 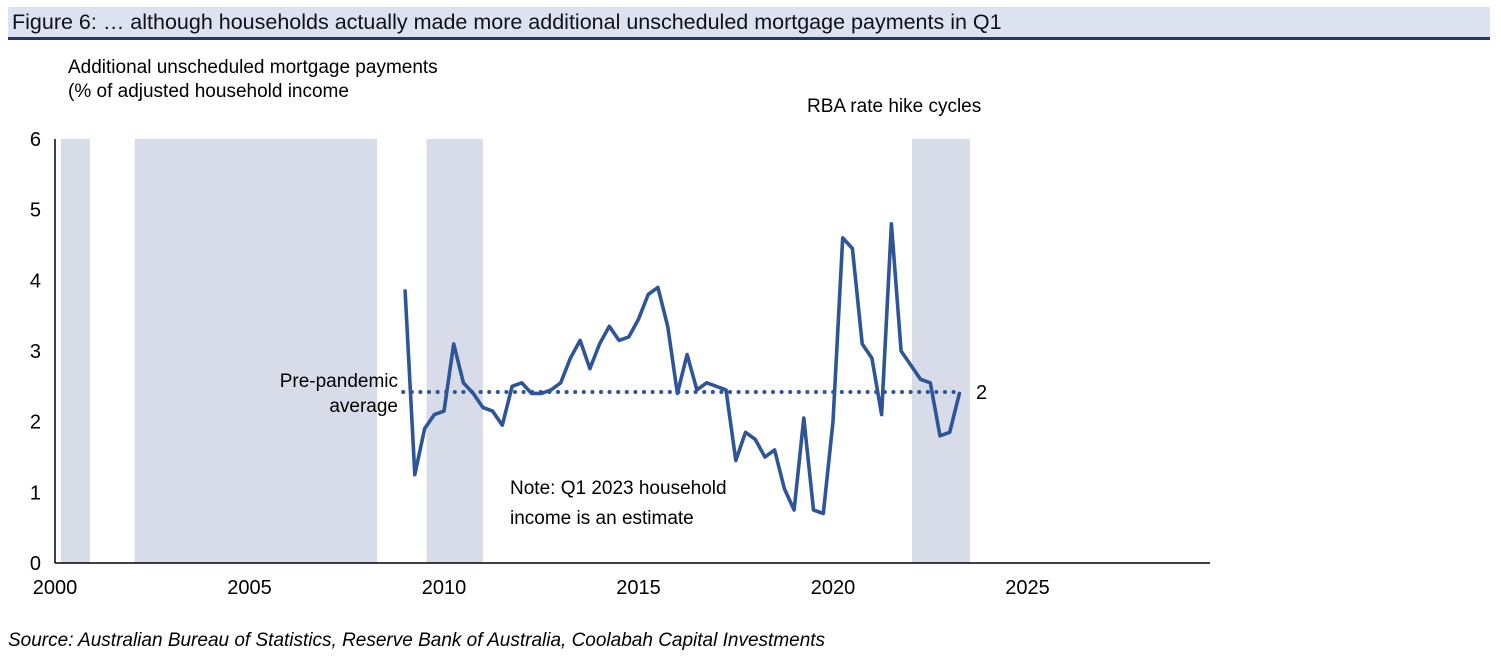 What do you see at coordinates (1027, 588) in the screenshot?
I see `x-tick-label: 2025` at bounding box center [1027, 588].